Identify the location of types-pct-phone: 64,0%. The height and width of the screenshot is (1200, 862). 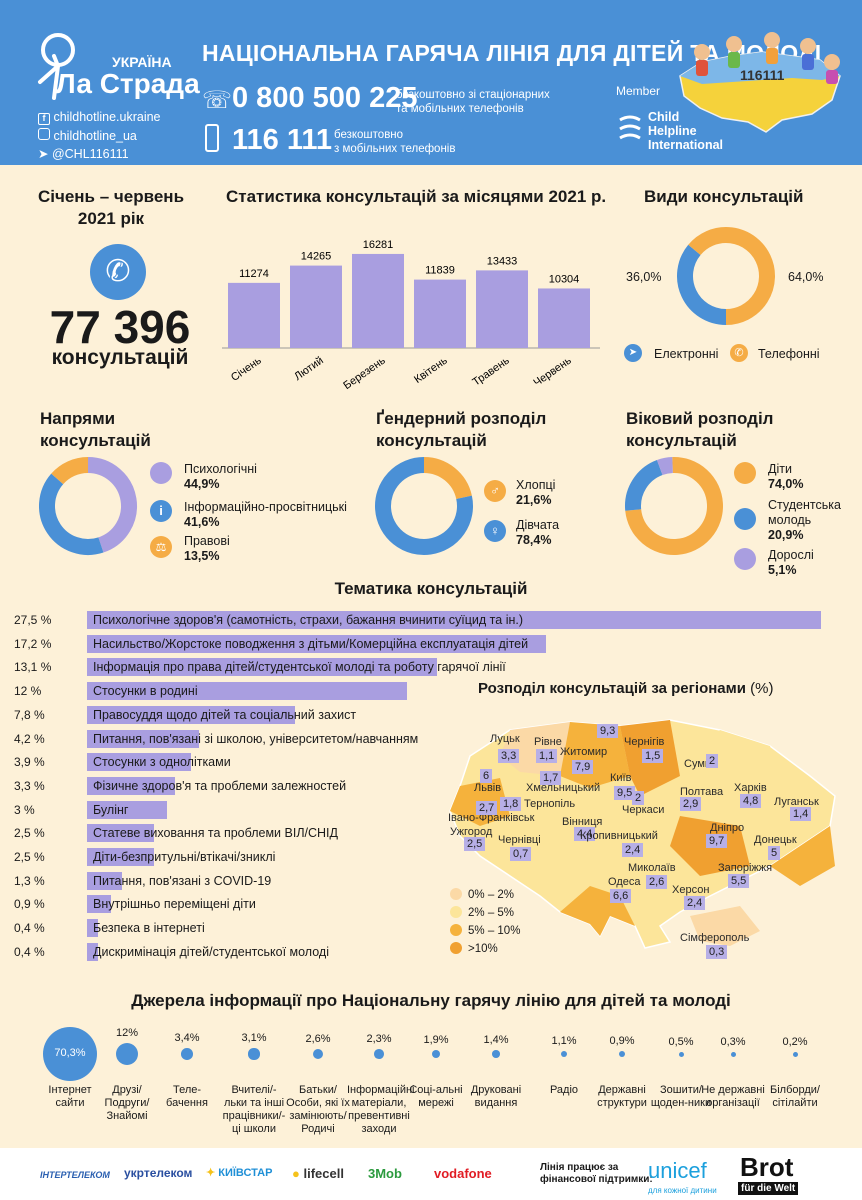
(806, 277).